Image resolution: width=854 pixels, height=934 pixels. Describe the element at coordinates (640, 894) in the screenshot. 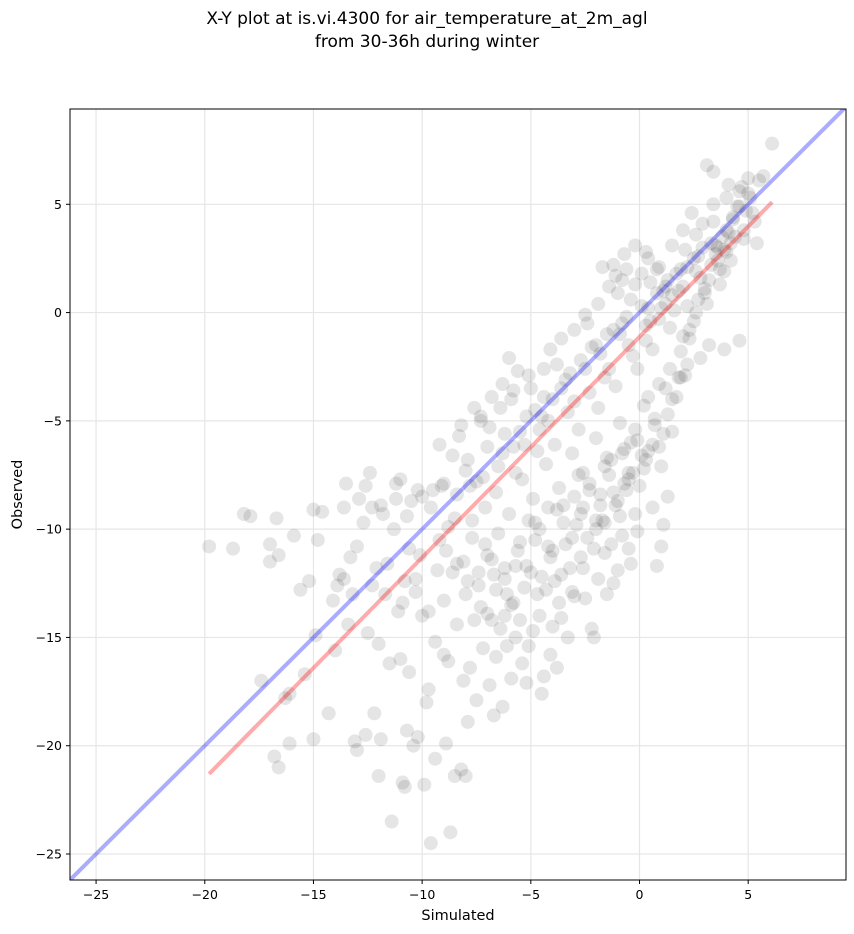

I see `x-tick-label: 0` at that location.